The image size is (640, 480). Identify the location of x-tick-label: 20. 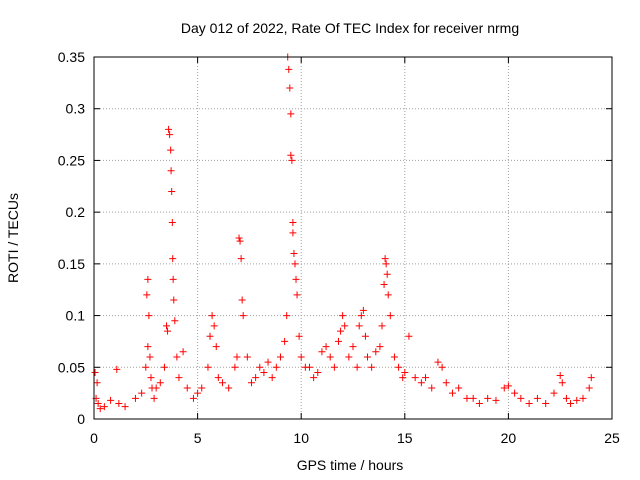
(509, 438).